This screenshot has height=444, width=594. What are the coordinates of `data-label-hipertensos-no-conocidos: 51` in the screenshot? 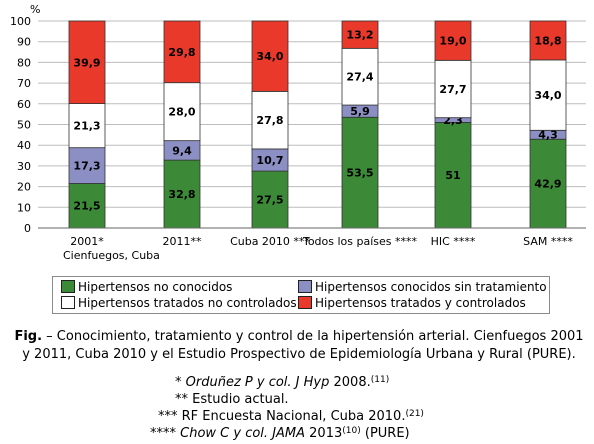 It's located at (452, 175).